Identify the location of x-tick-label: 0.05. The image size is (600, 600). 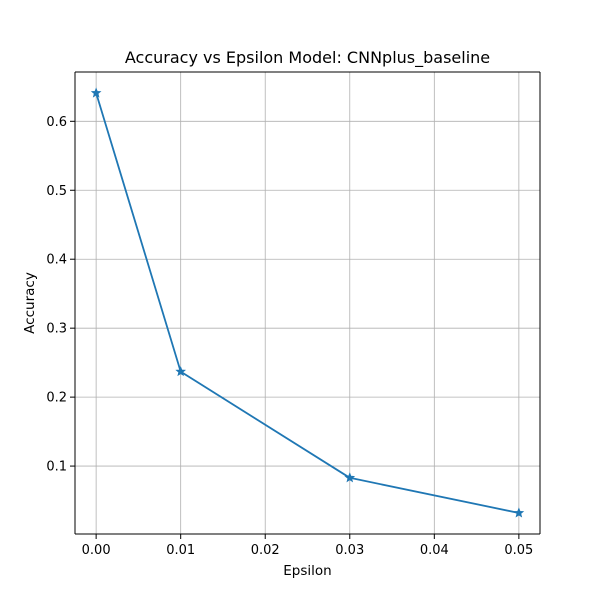
(518, 550).